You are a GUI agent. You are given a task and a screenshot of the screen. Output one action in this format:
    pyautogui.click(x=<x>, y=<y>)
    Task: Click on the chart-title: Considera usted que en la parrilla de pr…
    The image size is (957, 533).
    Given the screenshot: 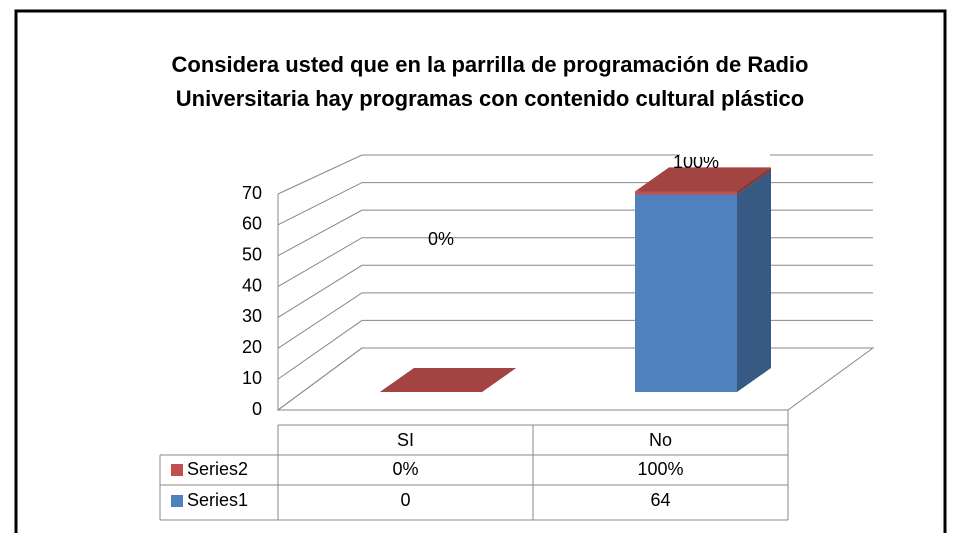 What is the action you would take?
    pyautogui.click(x=490, y=81)
    